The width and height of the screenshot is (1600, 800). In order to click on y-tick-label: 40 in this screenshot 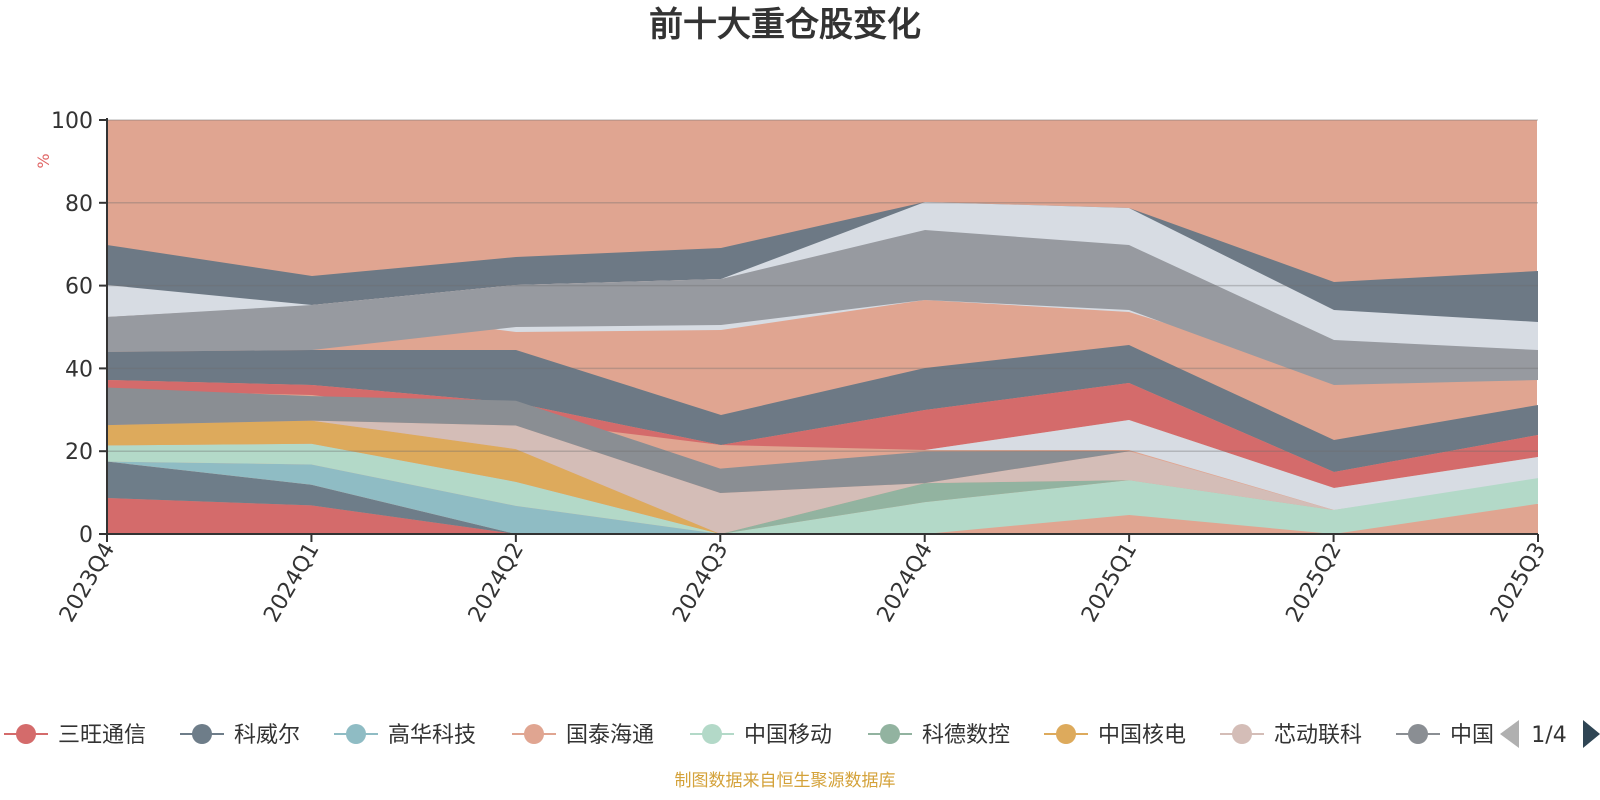, I will do `click(79, 369)`.